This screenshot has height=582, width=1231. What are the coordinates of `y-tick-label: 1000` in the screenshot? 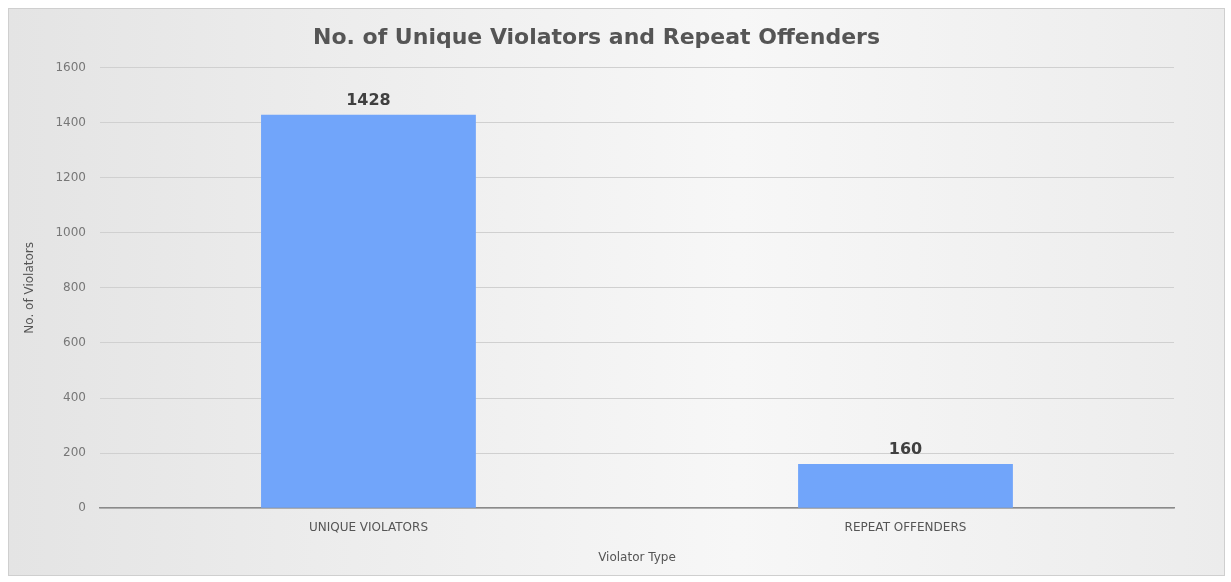 It's located at (70, 231).